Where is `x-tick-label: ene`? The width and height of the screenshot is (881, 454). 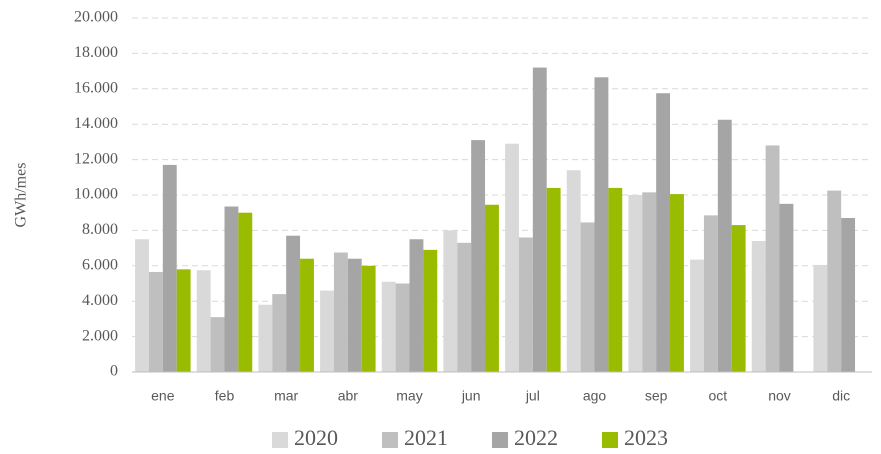 x-tick-label: ene is located at coordinates (163, 396).